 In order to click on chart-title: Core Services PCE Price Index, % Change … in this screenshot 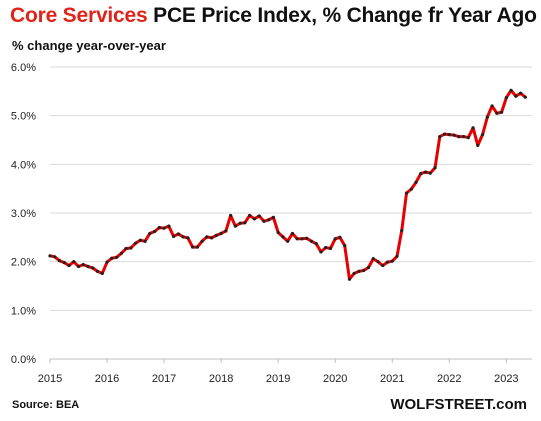, I will do `click(273, 16)`.